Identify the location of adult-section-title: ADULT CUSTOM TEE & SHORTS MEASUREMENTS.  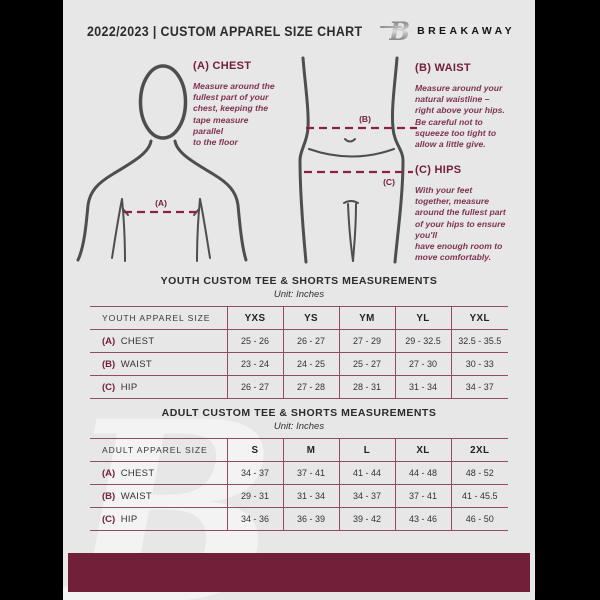
(299, 413).